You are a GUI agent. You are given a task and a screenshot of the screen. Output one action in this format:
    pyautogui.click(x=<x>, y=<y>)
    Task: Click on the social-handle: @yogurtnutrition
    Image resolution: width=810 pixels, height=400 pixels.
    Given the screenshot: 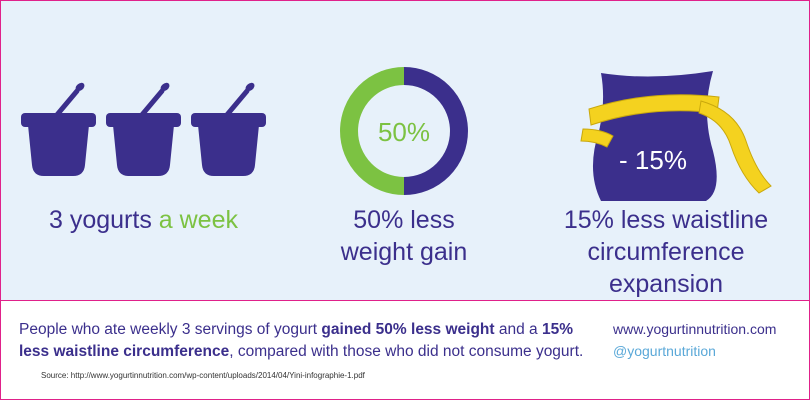 What is the action you would take?
    pyautogui.click(x=664, y=351)
    